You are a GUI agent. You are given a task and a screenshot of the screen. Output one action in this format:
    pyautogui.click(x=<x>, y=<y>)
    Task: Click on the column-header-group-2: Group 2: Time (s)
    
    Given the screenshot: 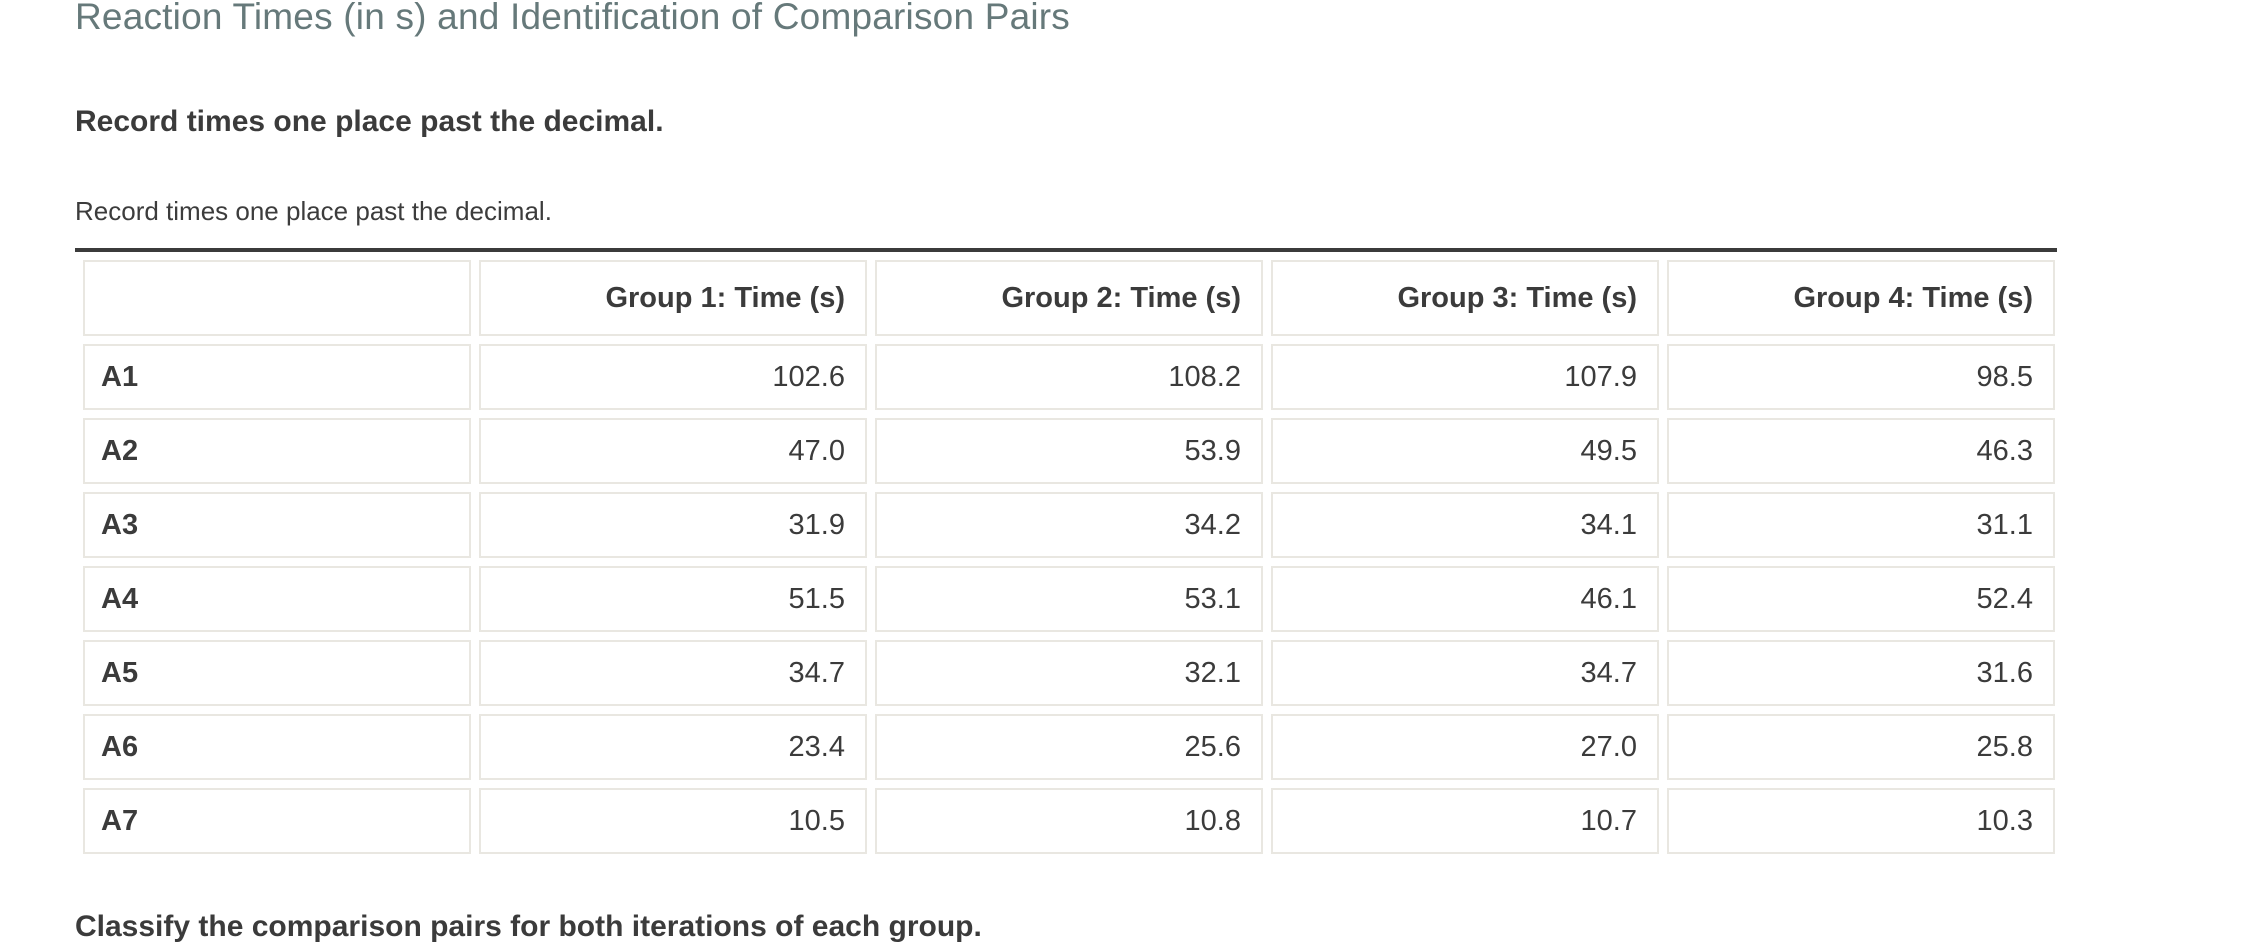 What is the action you would take?
    pyautogui.click(x=1069, y=298)
    